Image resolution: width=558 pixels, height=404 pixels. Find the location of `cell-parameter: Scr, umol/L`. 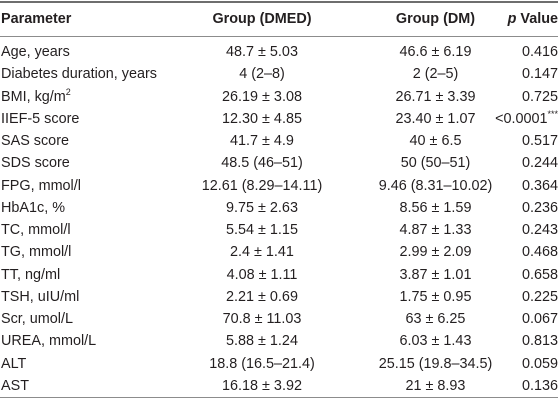

cell-parameter: Scr, umol/L is located at coordinates (37, 319).